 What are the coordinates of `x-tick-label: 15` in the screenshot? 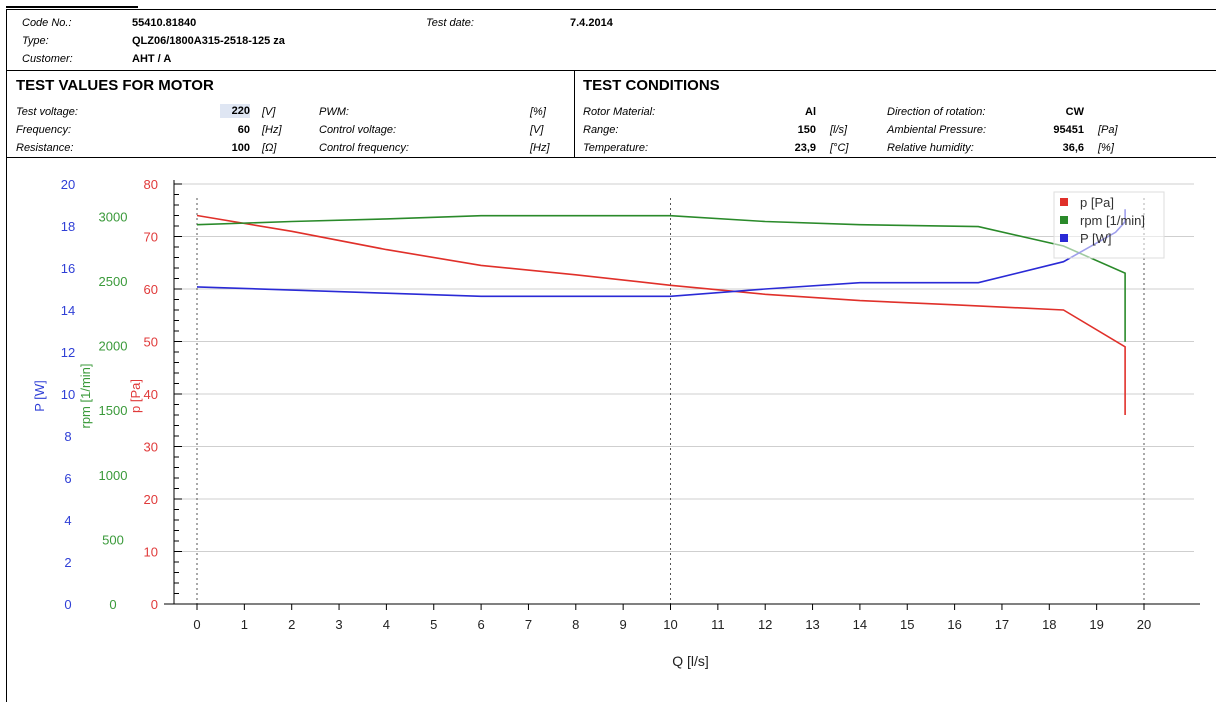 It's located at (907, 624).